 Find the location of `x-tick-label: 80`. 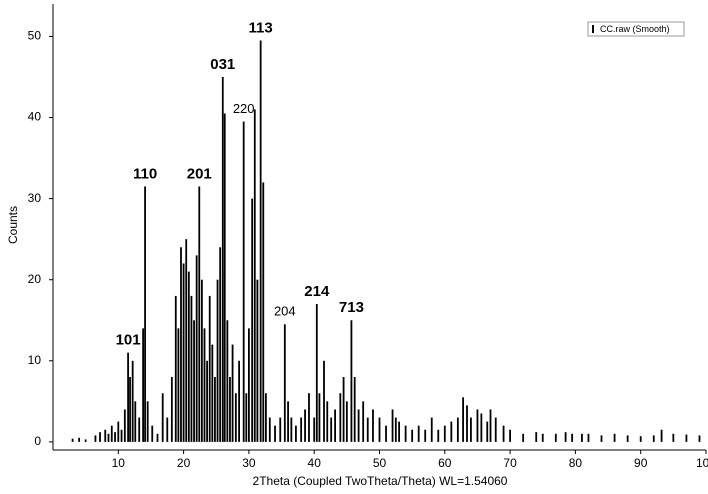

x-tick-label: 80 is located at coordinates (576, 463).